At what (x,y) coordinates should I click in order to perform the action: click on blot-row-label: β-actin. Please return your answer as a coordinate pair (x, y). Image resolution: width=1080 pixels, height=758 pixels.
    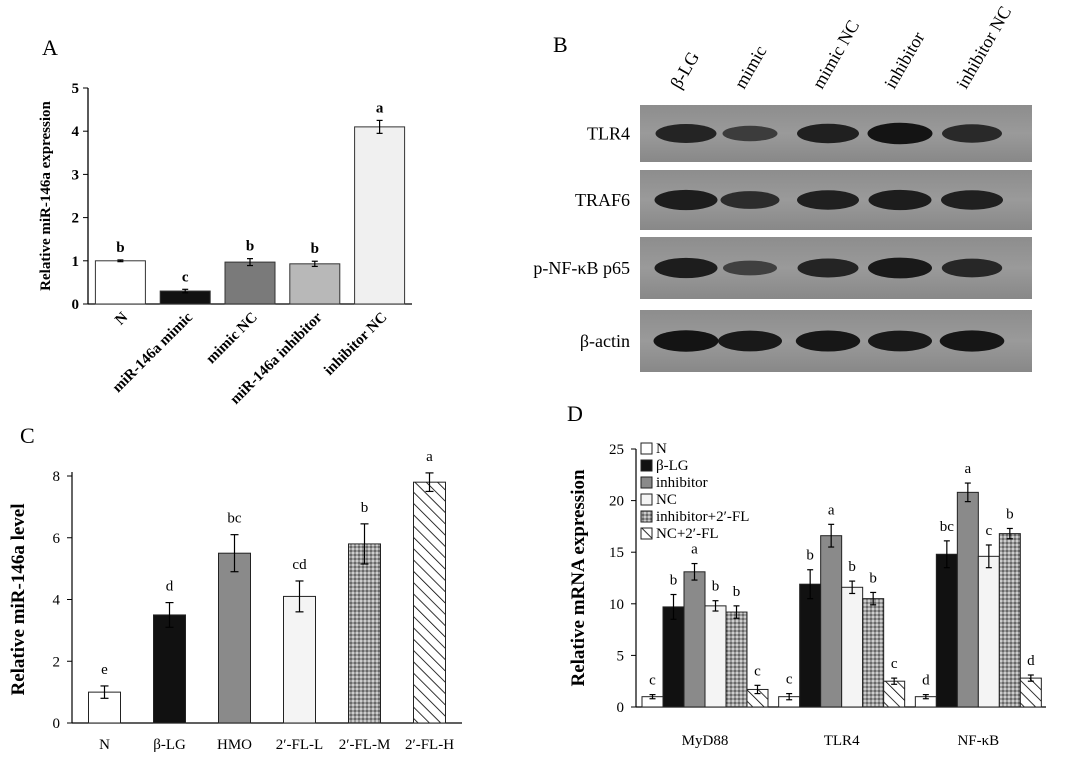
    Looking at the image, I should click on (605, 341).